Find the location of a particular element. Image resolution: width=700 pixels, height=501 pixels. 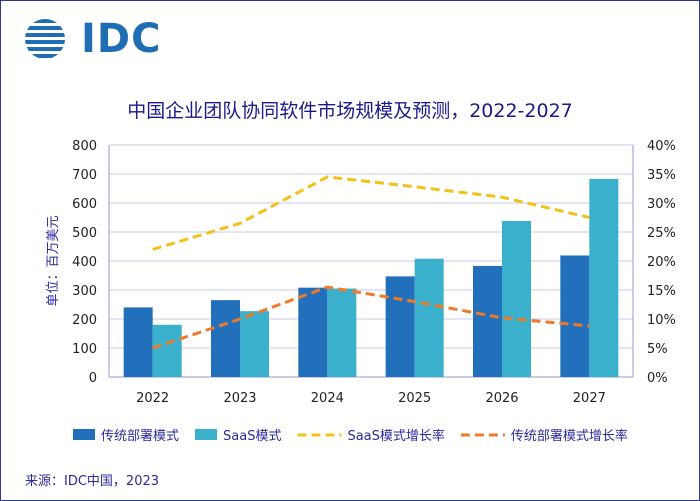

y-tick-label: 500 is located at coordinates (84, 233).